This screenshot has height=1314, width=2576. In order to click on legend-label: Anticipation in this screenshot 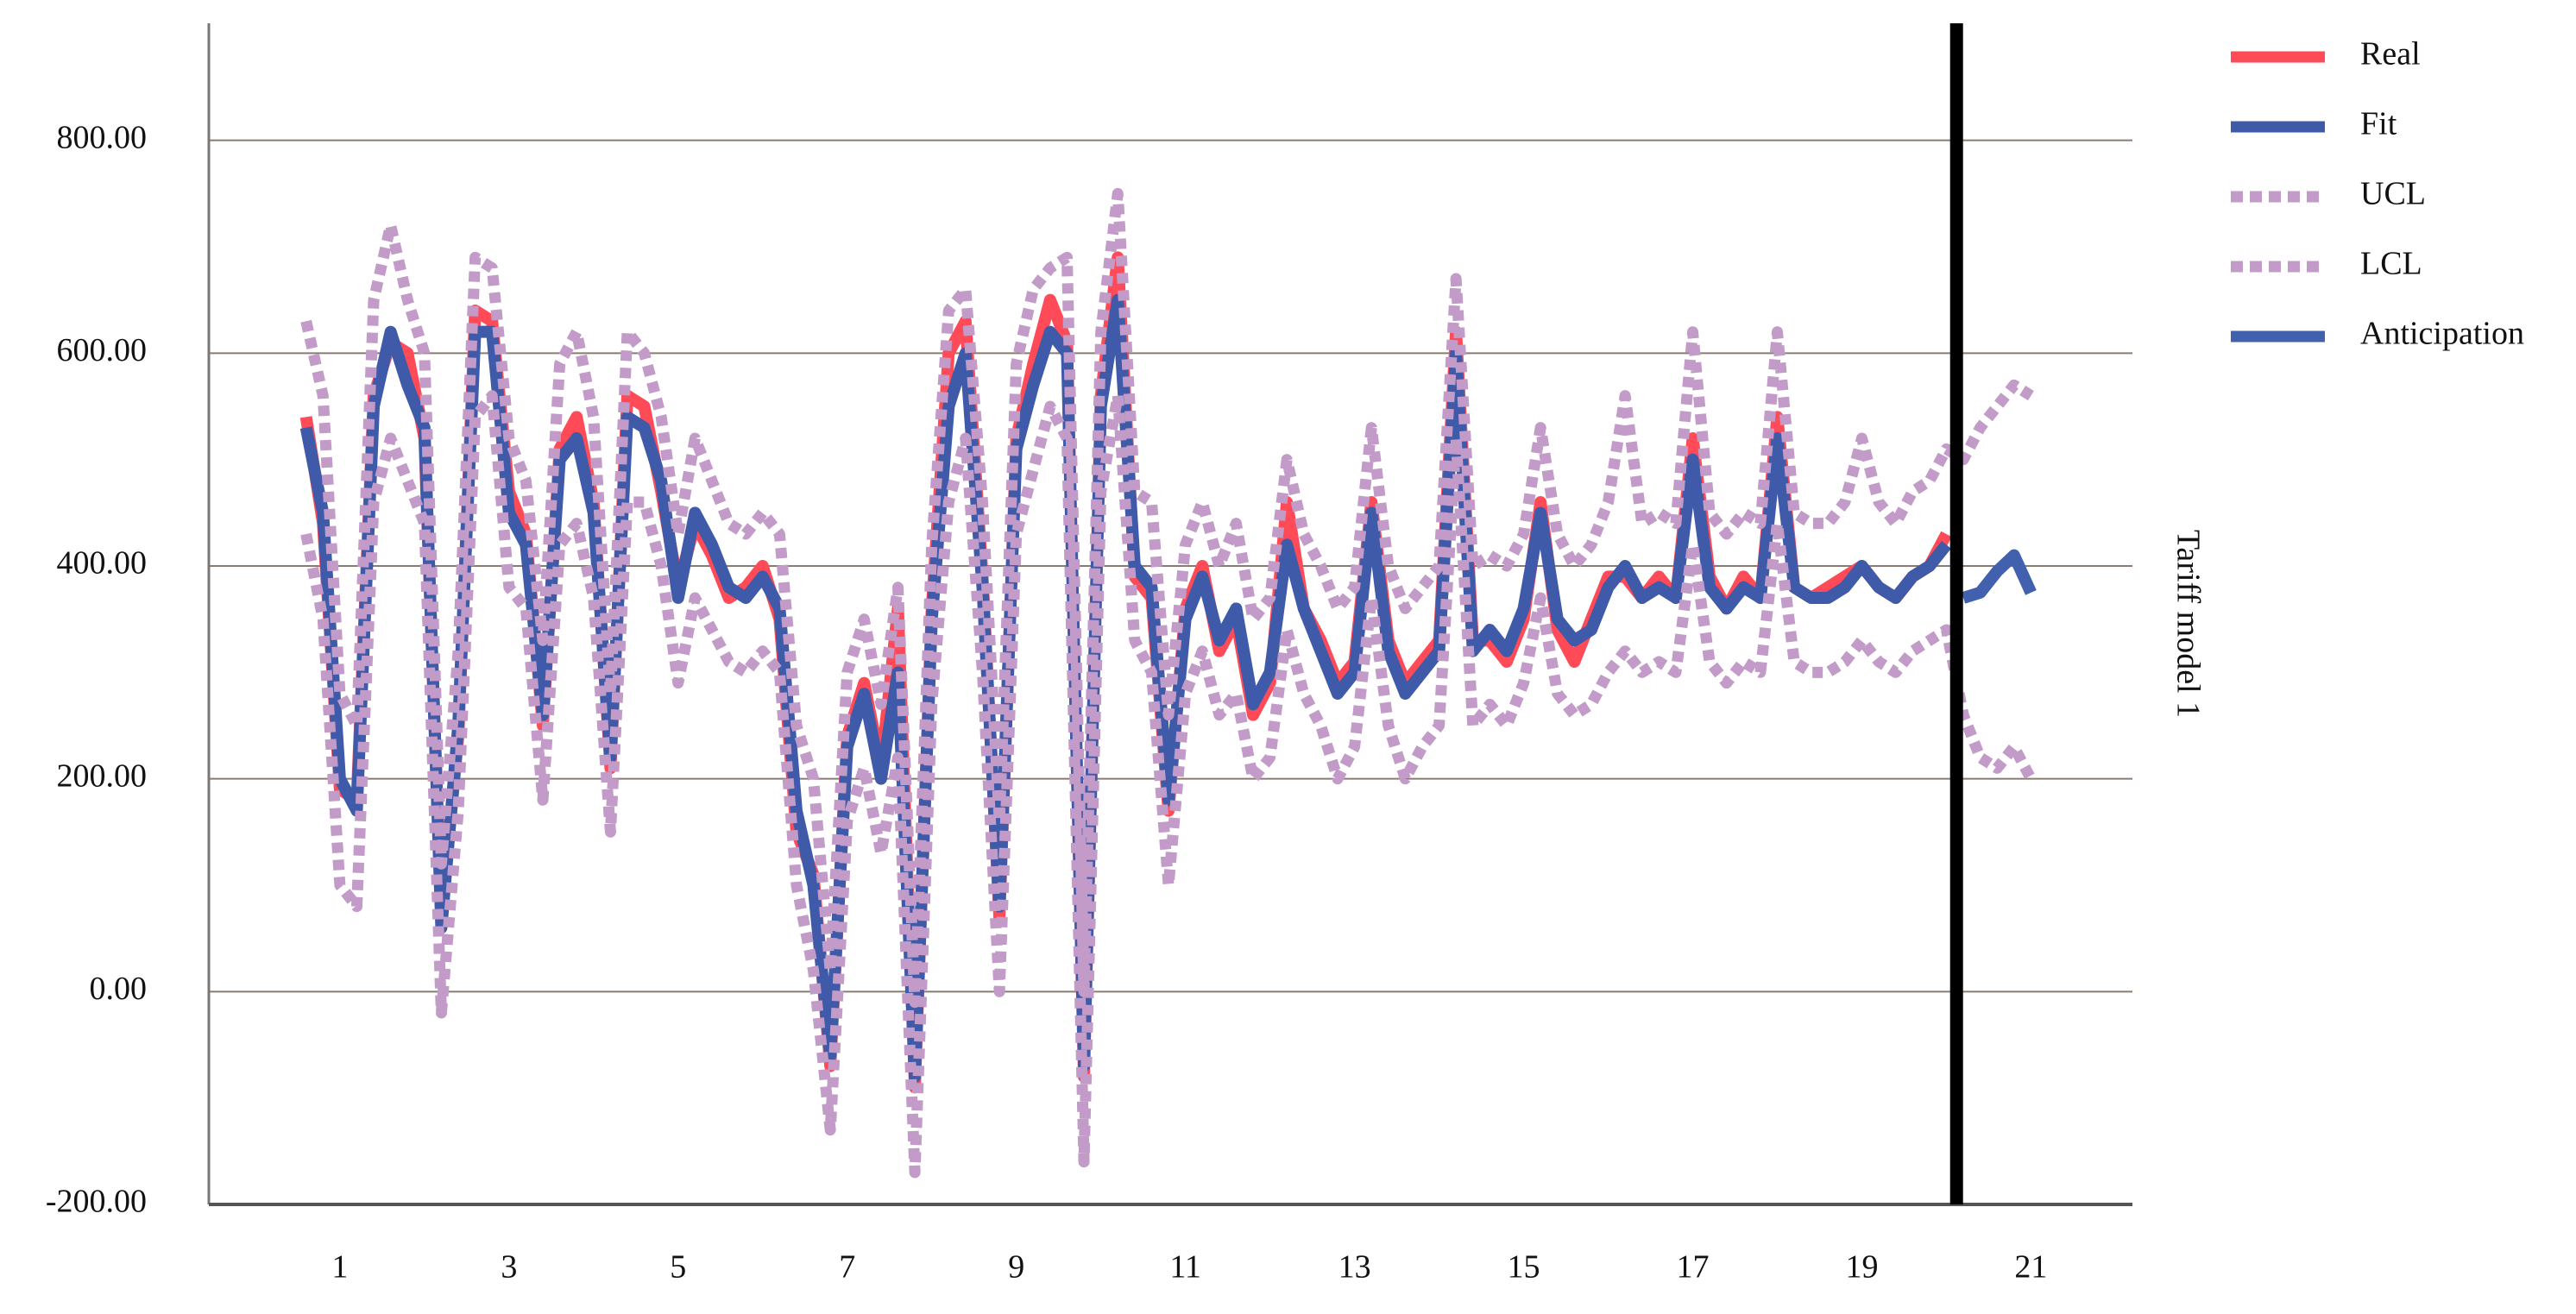, I will do `click(2442, 334)`.